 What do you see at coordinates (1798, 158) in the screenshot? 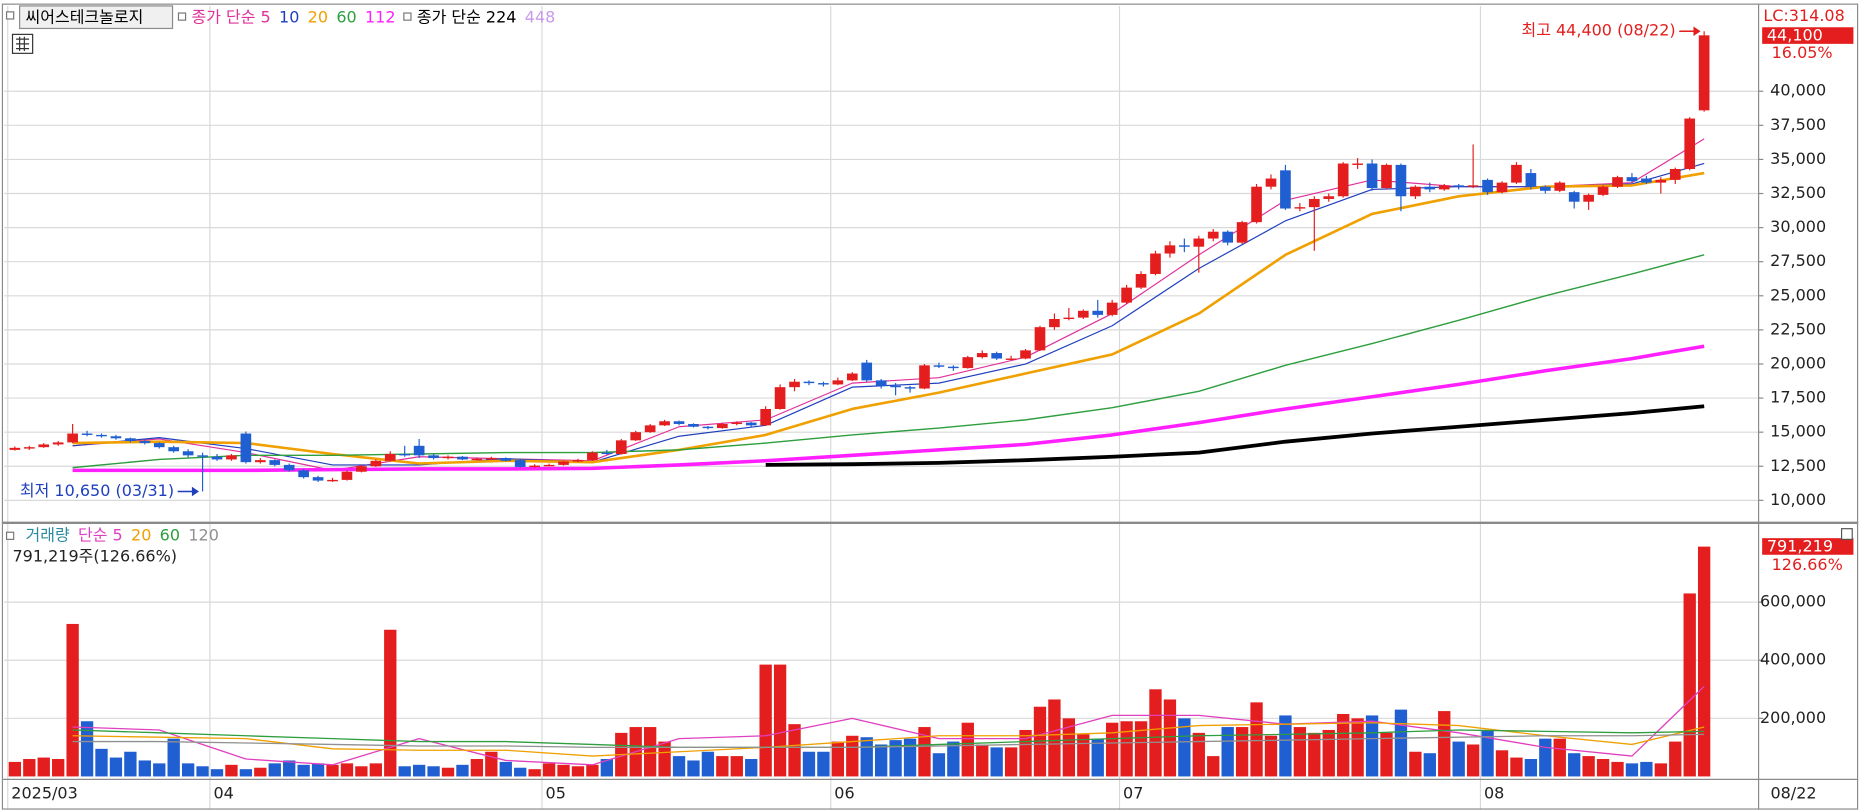
I see `y-tick-label: 35,000` at bounding box center [1798, 158].